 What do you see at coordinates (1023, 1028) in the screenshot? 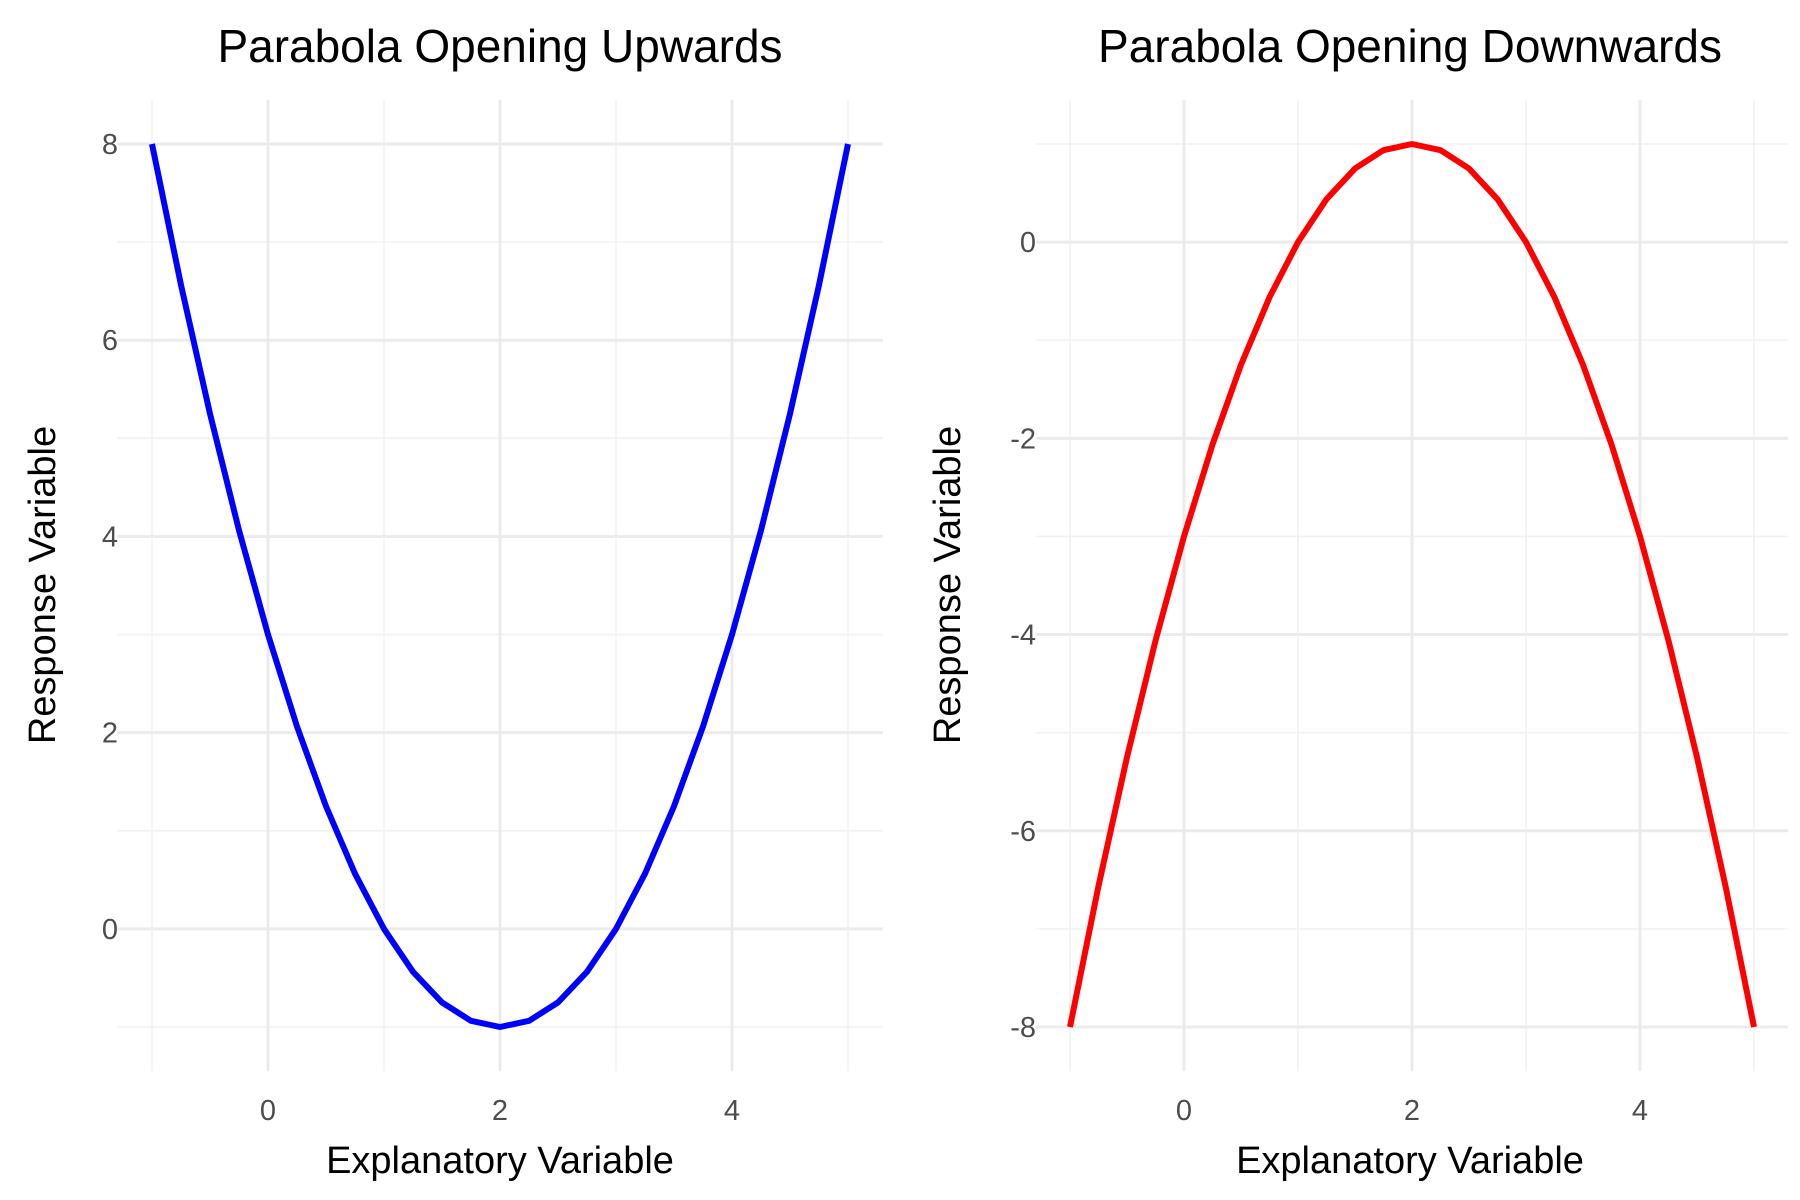
I see `y-tick-label: -8` at bounding box center [1023, 1028].